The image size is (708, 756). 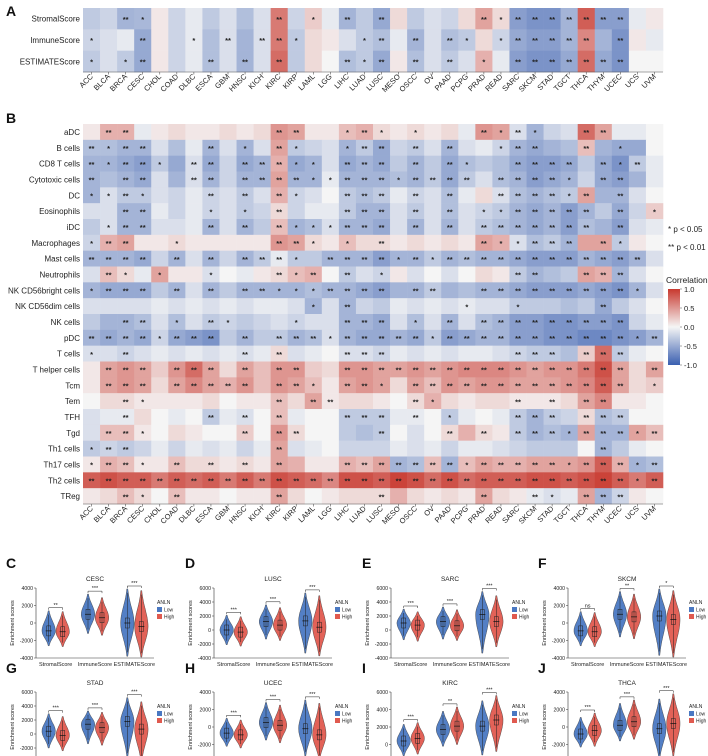 What do you see at coordinates (95, 665) in the screenshot?
I see `x-tick-label: ImmuneScore` at bounding box center [95, 665].